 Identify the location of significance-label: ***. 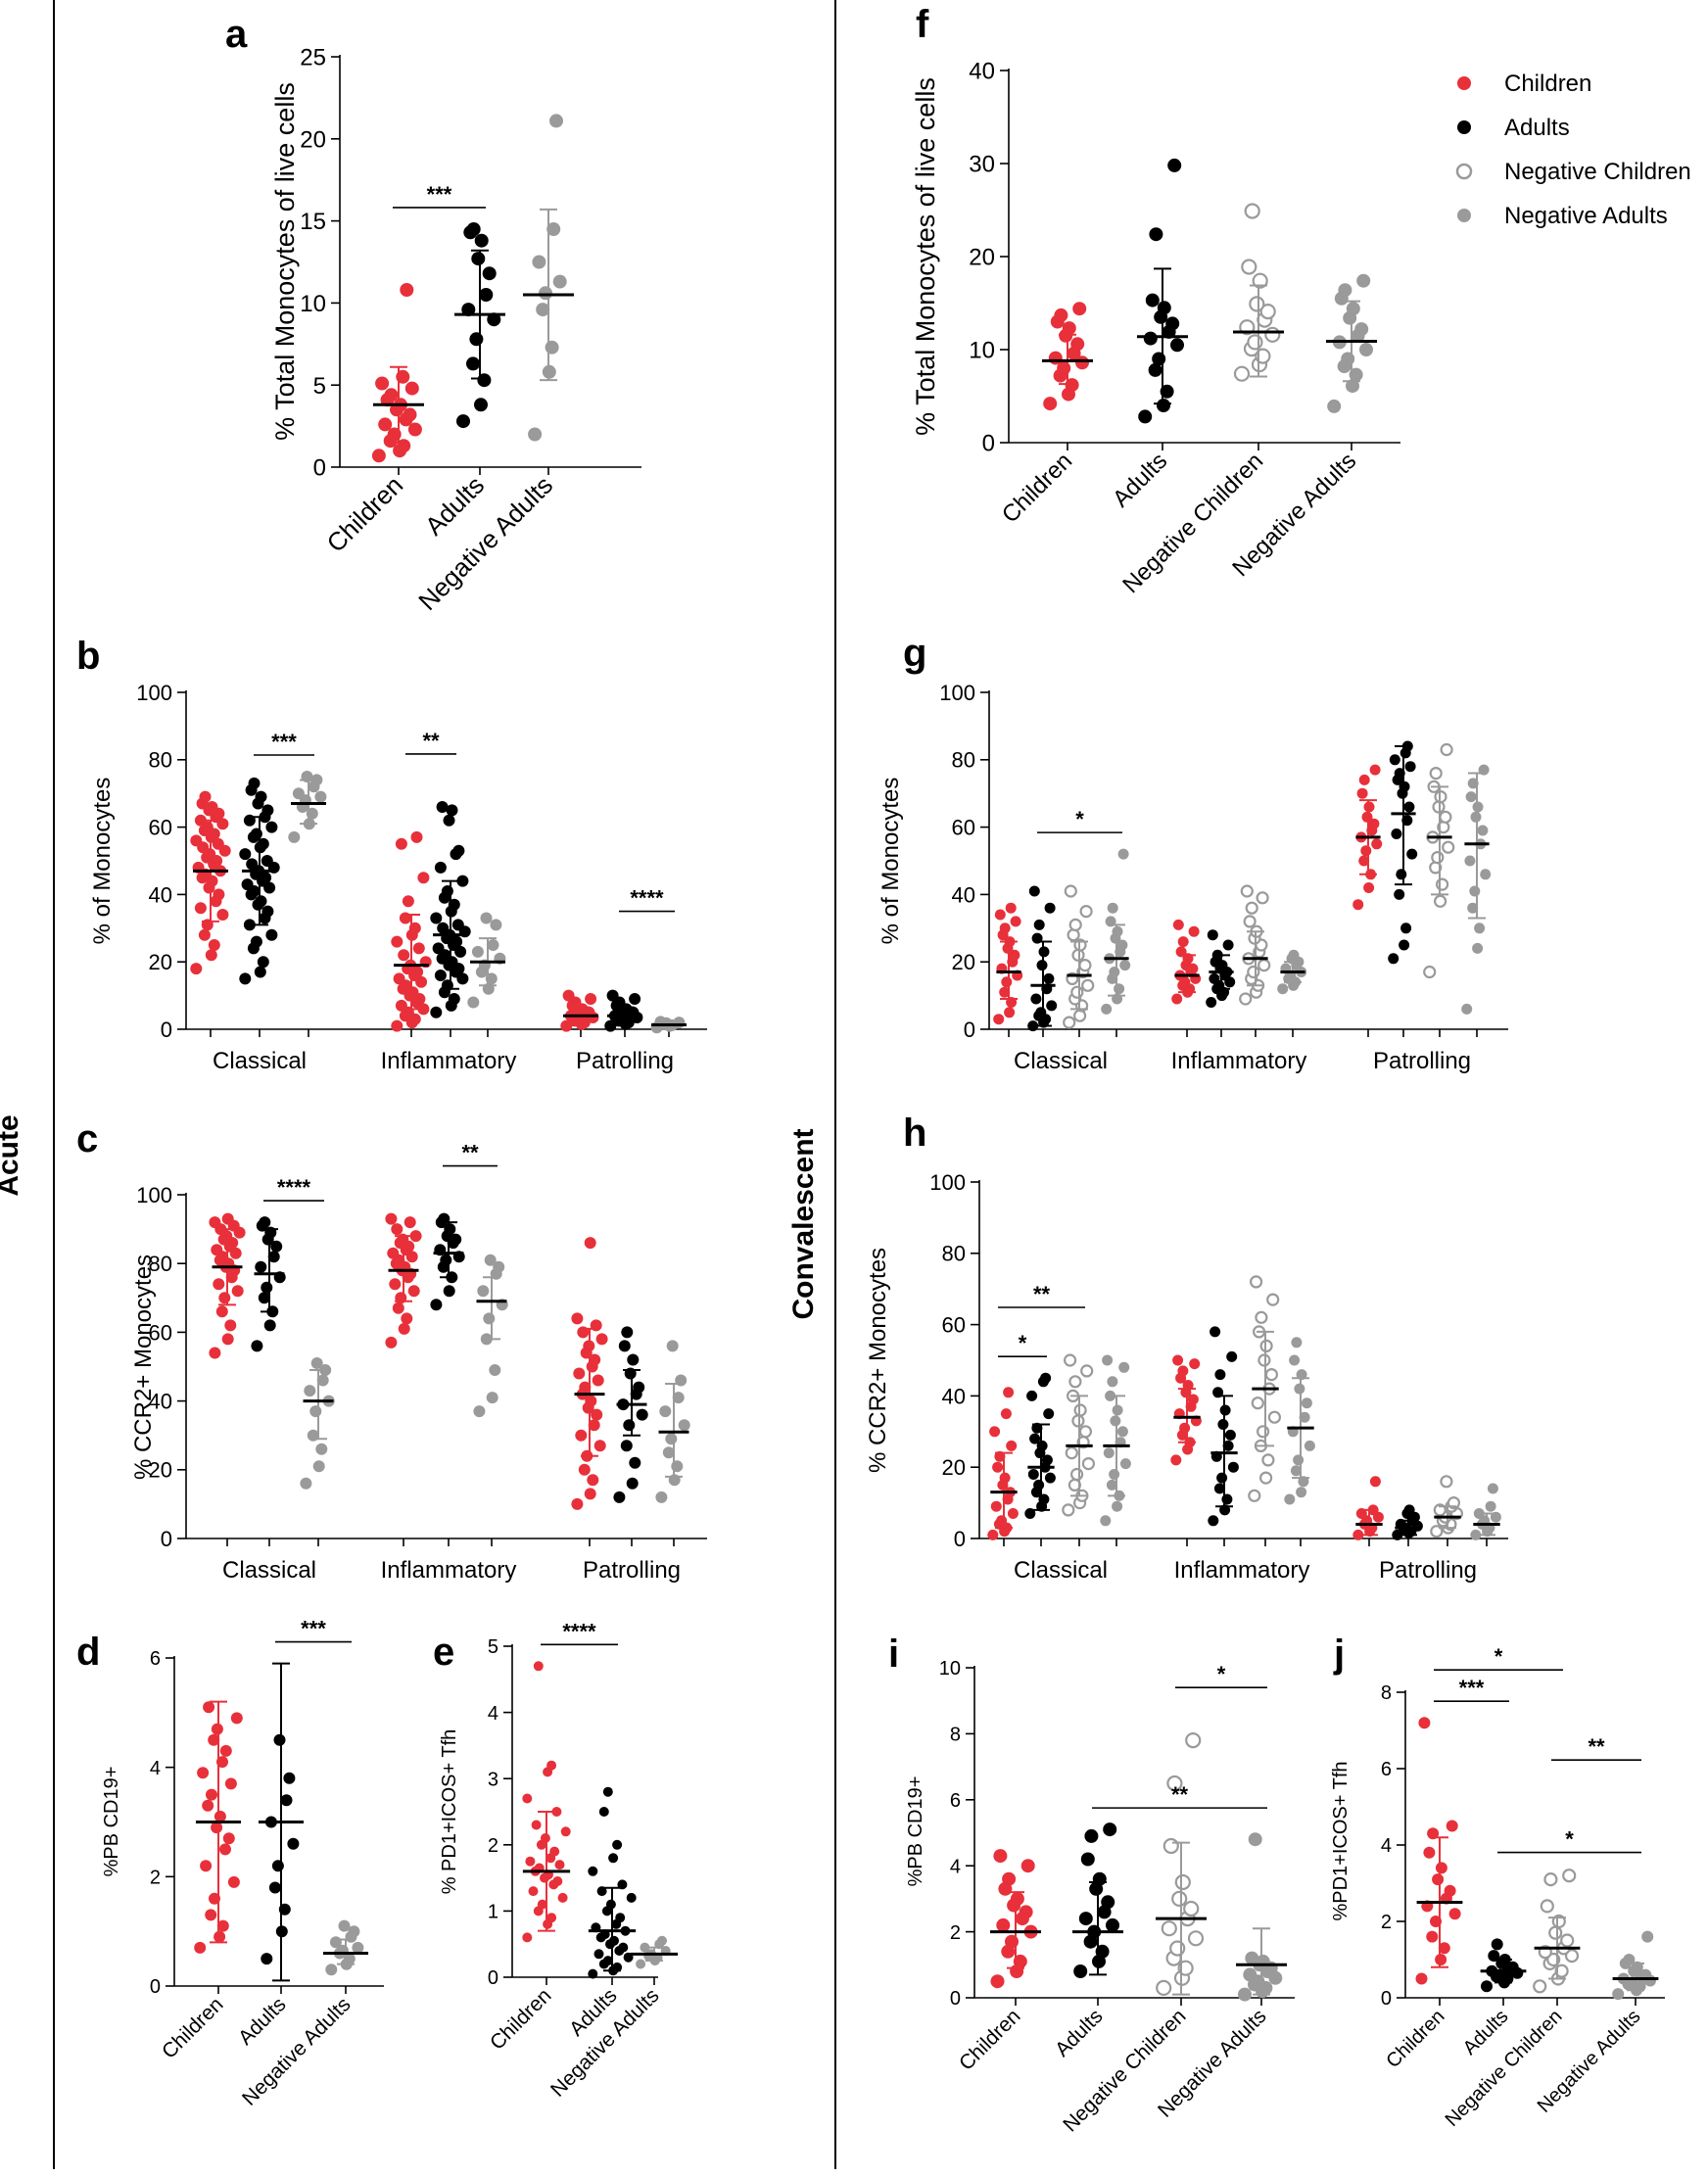
(1472, 1688).